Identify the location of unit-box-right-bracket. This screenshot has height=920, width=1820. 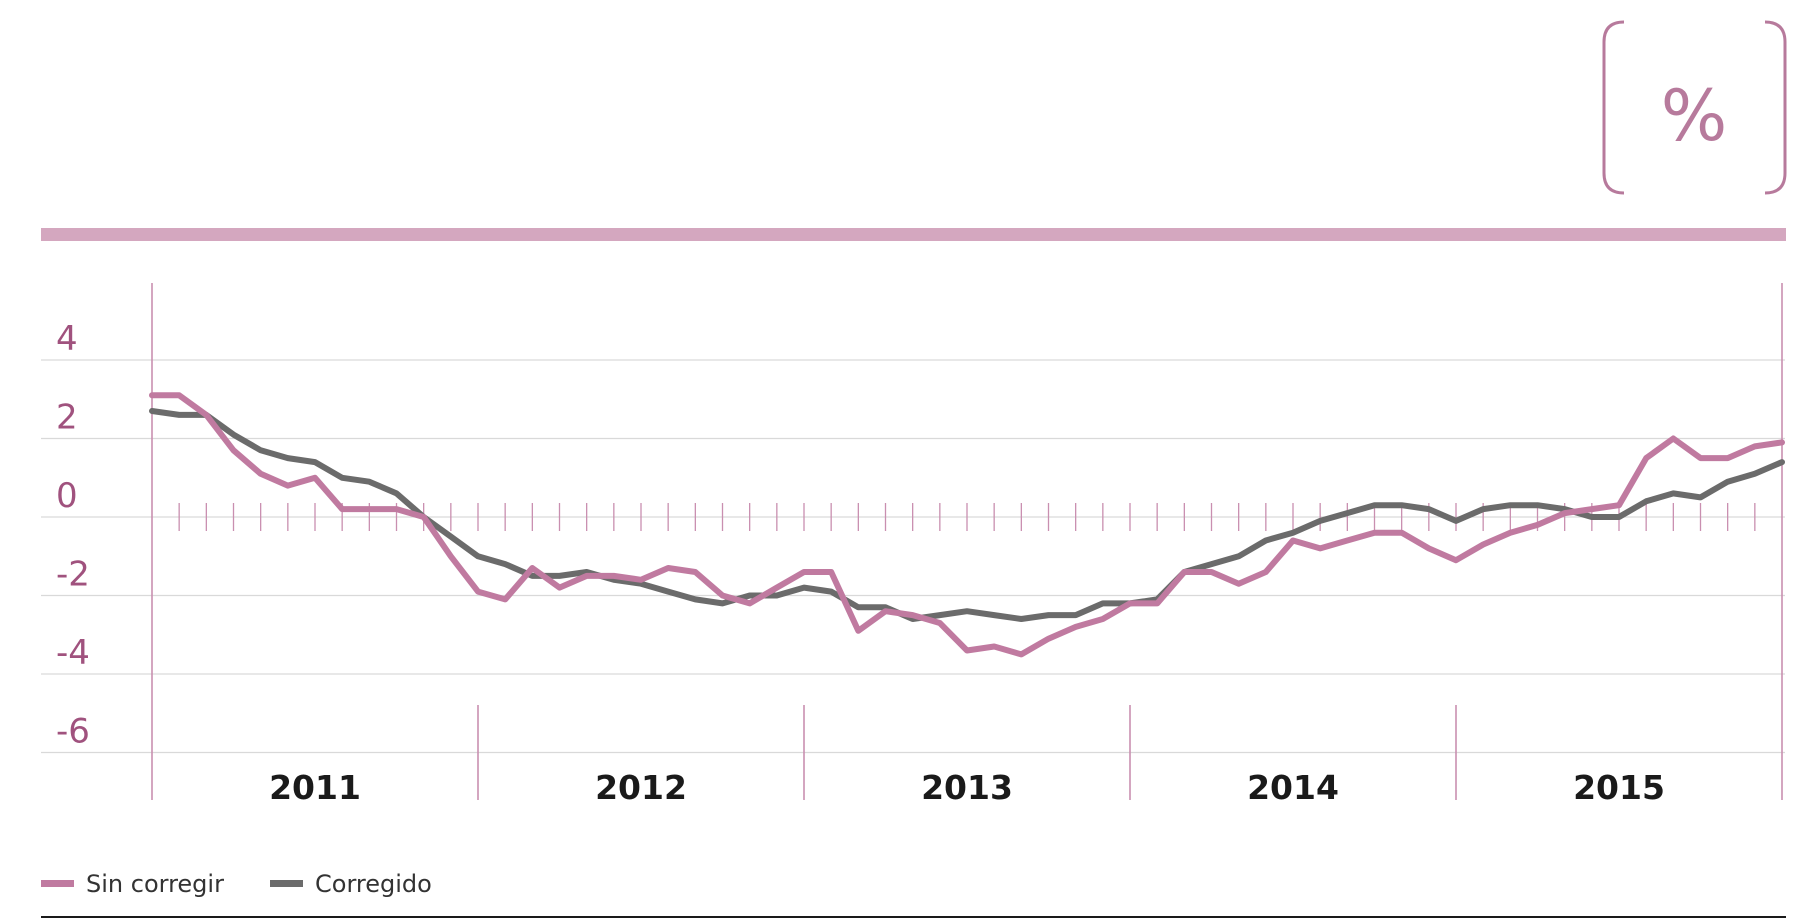
(1775, 107).